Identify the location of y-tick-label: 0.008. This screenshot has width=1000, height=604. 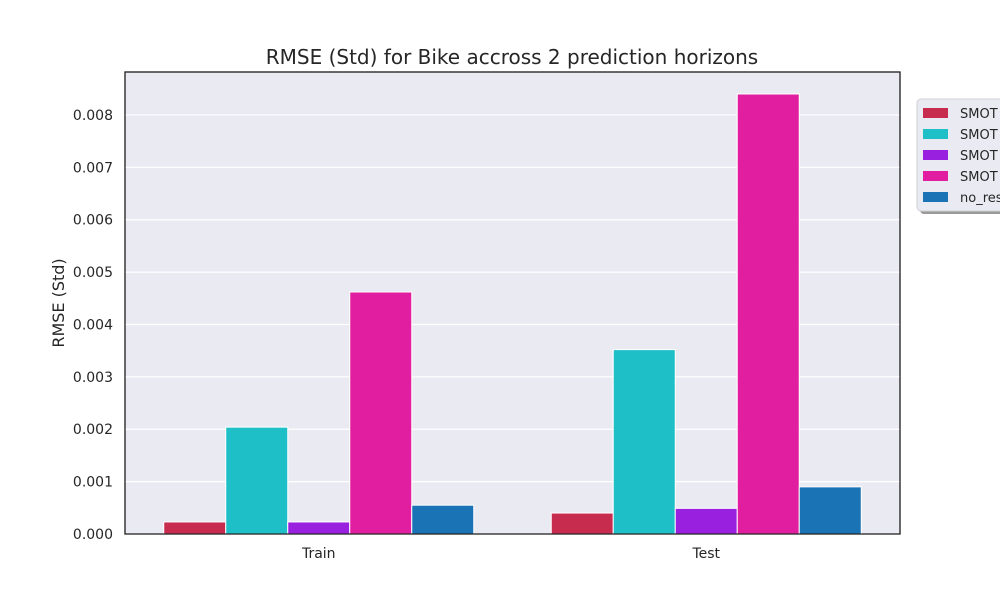
(93, 116).